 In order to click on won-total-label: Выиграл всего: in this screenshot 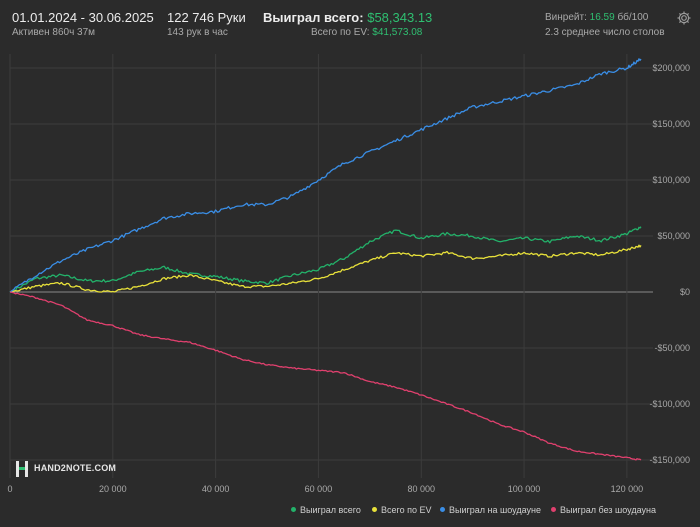, I will do `click(313, 17)`.